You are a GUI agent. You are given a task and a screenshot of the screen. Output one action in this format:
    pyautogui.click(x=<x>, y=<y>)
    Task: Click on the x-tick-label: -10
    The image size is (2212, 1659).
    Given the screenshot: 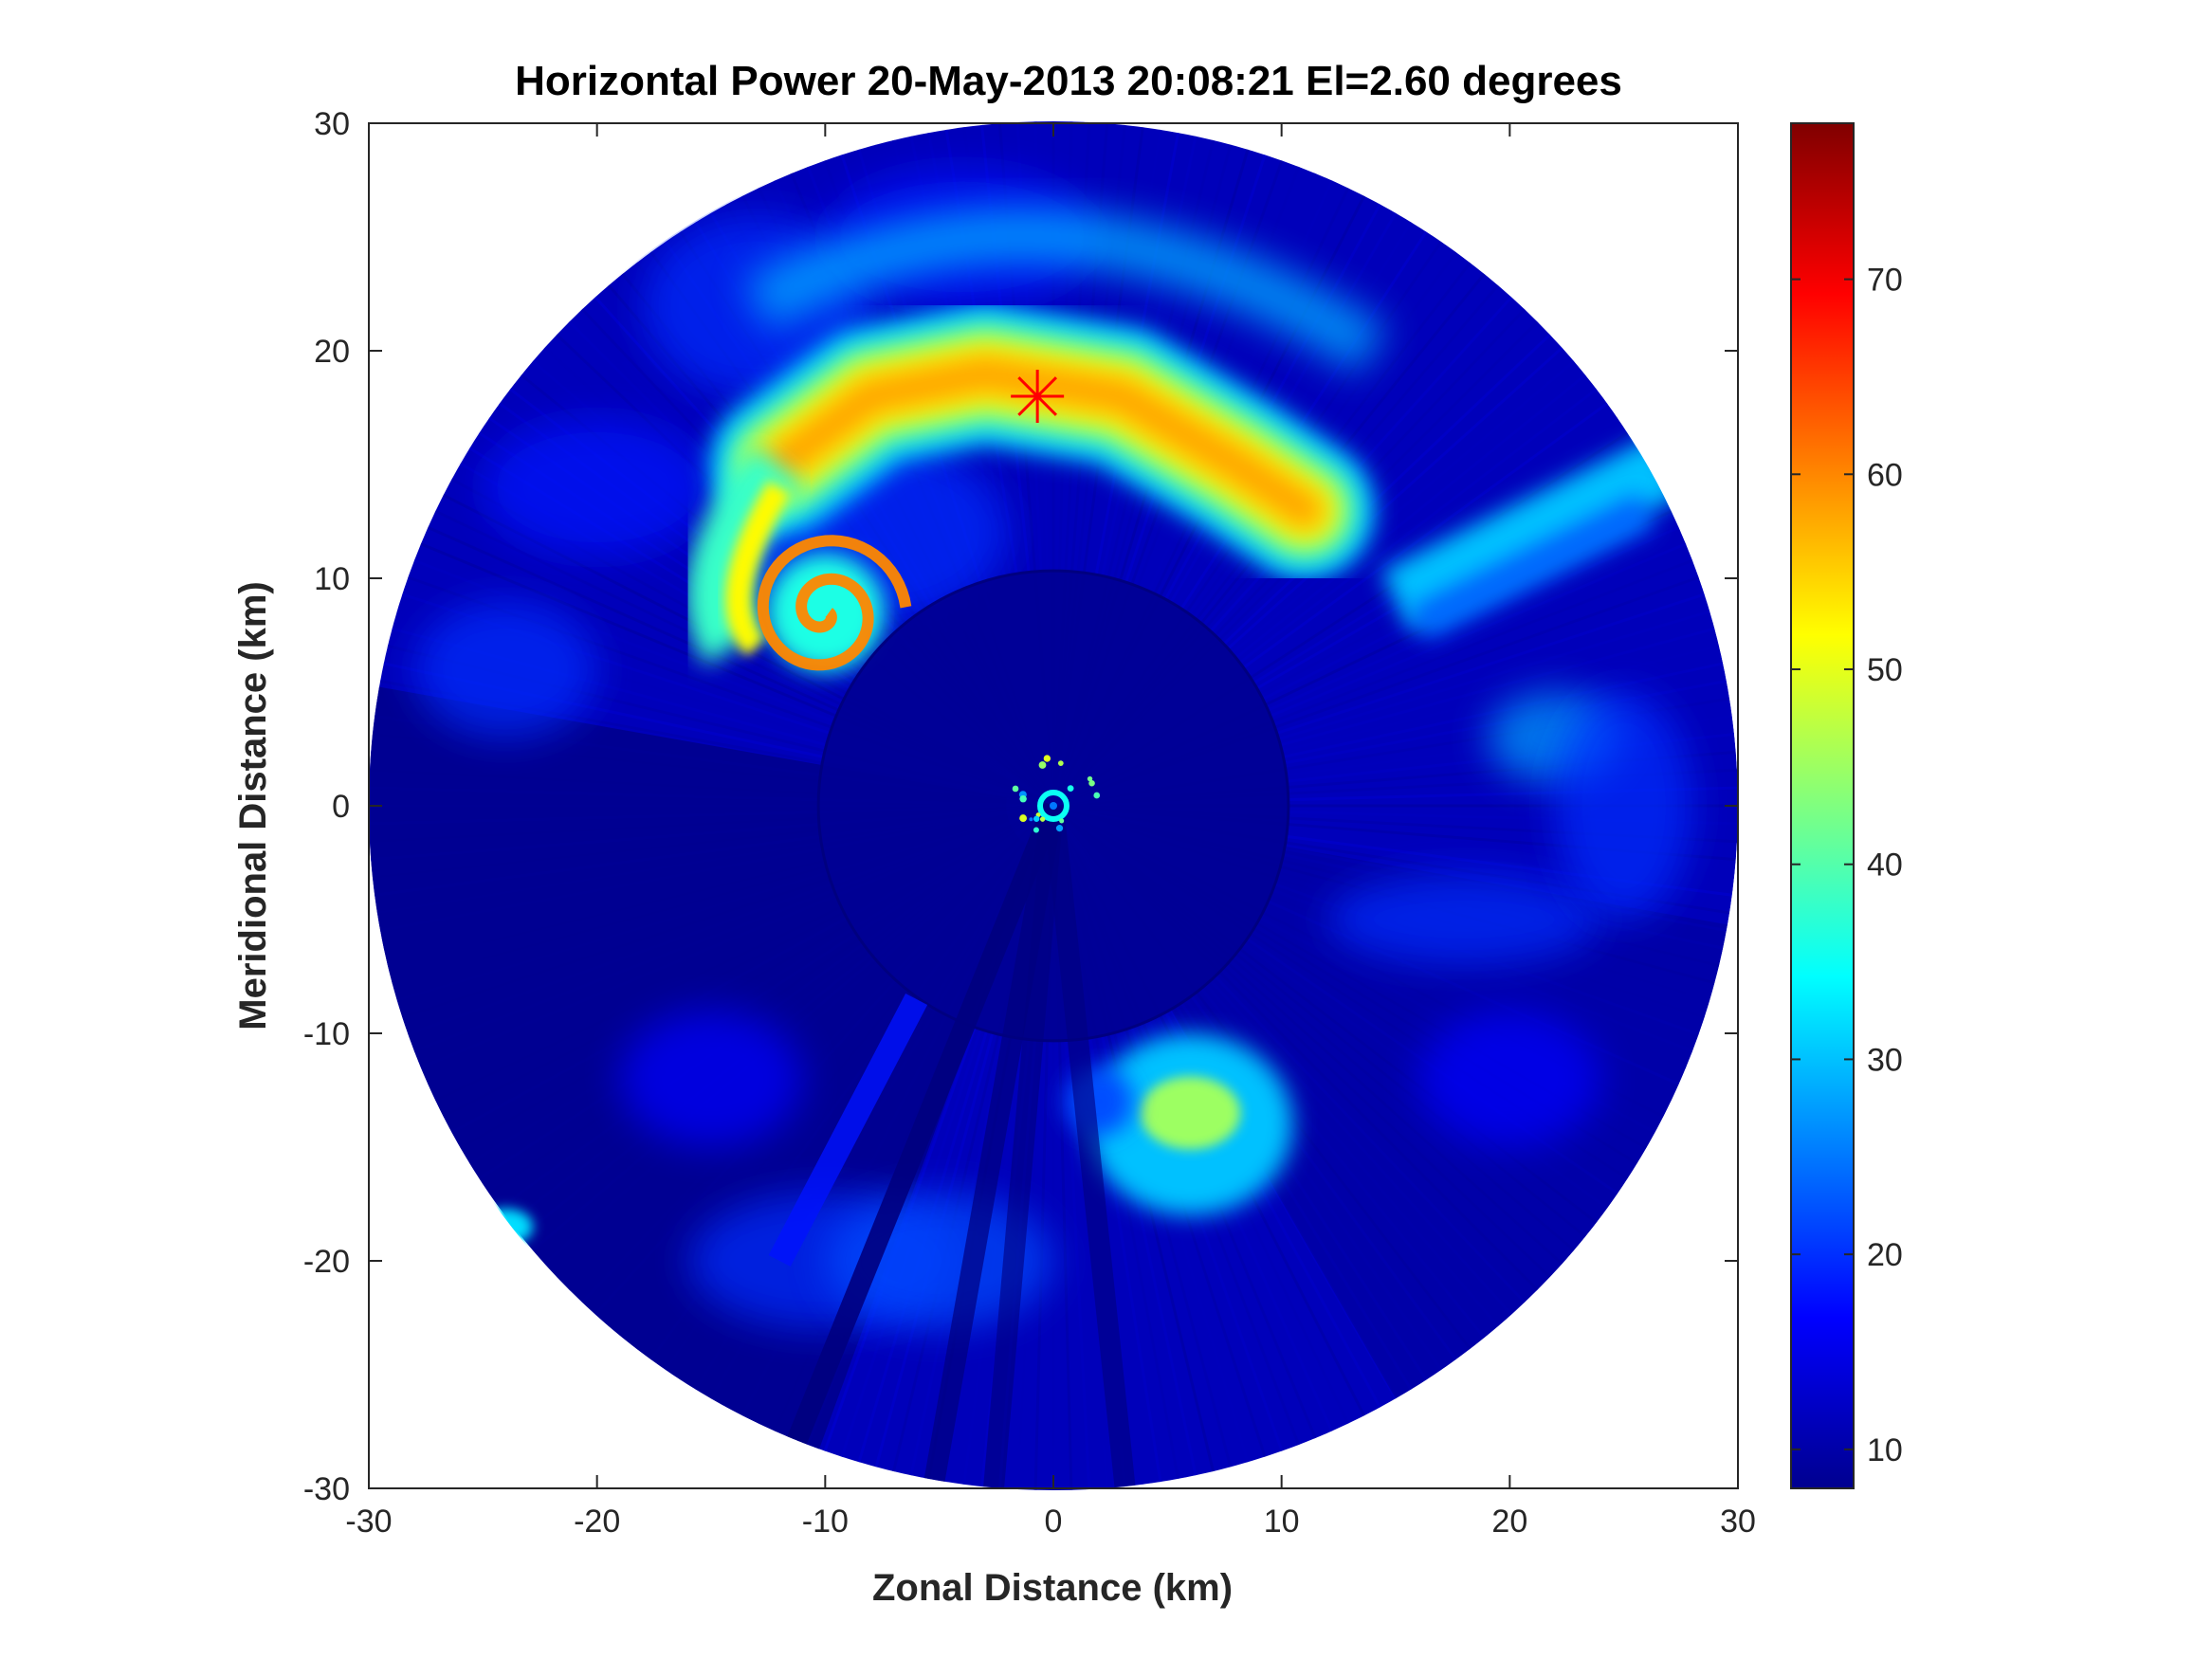 What is the action you would take?
    pyautogui.click(x=825, y=1522)
    